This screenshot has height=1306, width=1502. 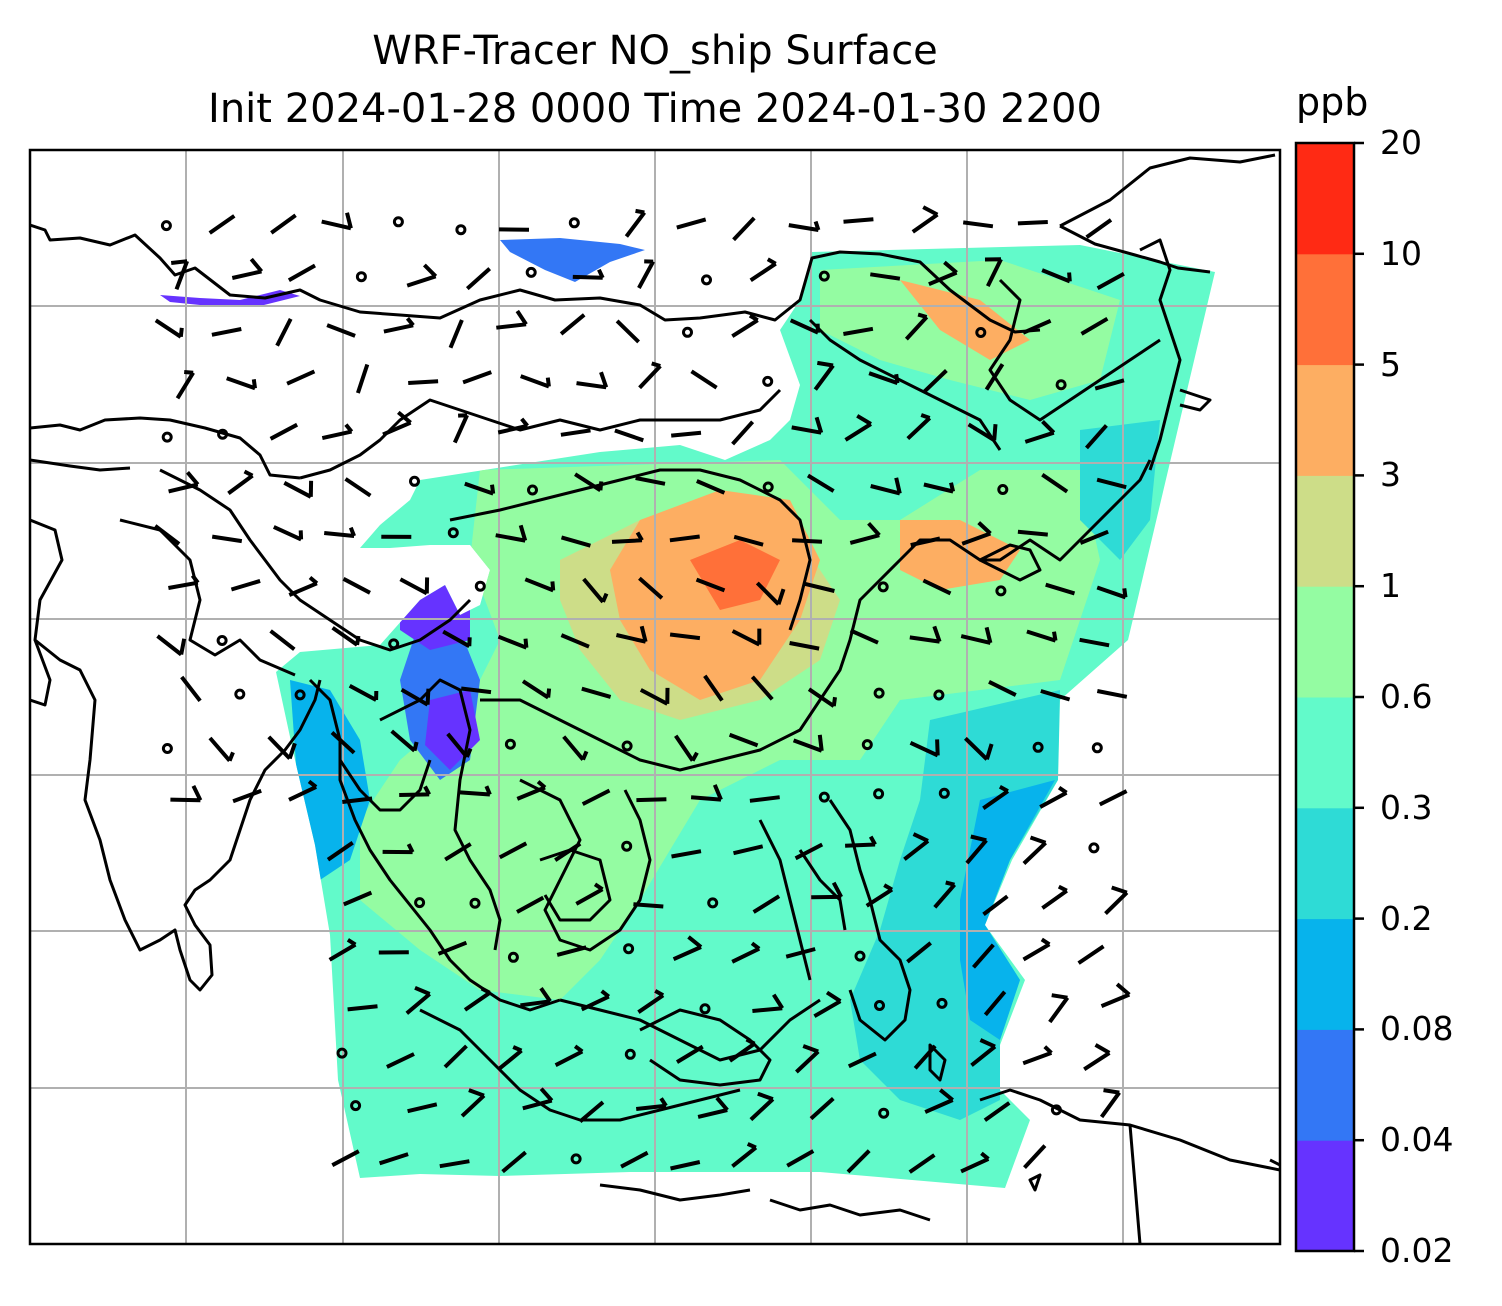 I want to click on chart-title-line1: WRF-Tracer NO_ship Surface, so click(x=655, y=51).